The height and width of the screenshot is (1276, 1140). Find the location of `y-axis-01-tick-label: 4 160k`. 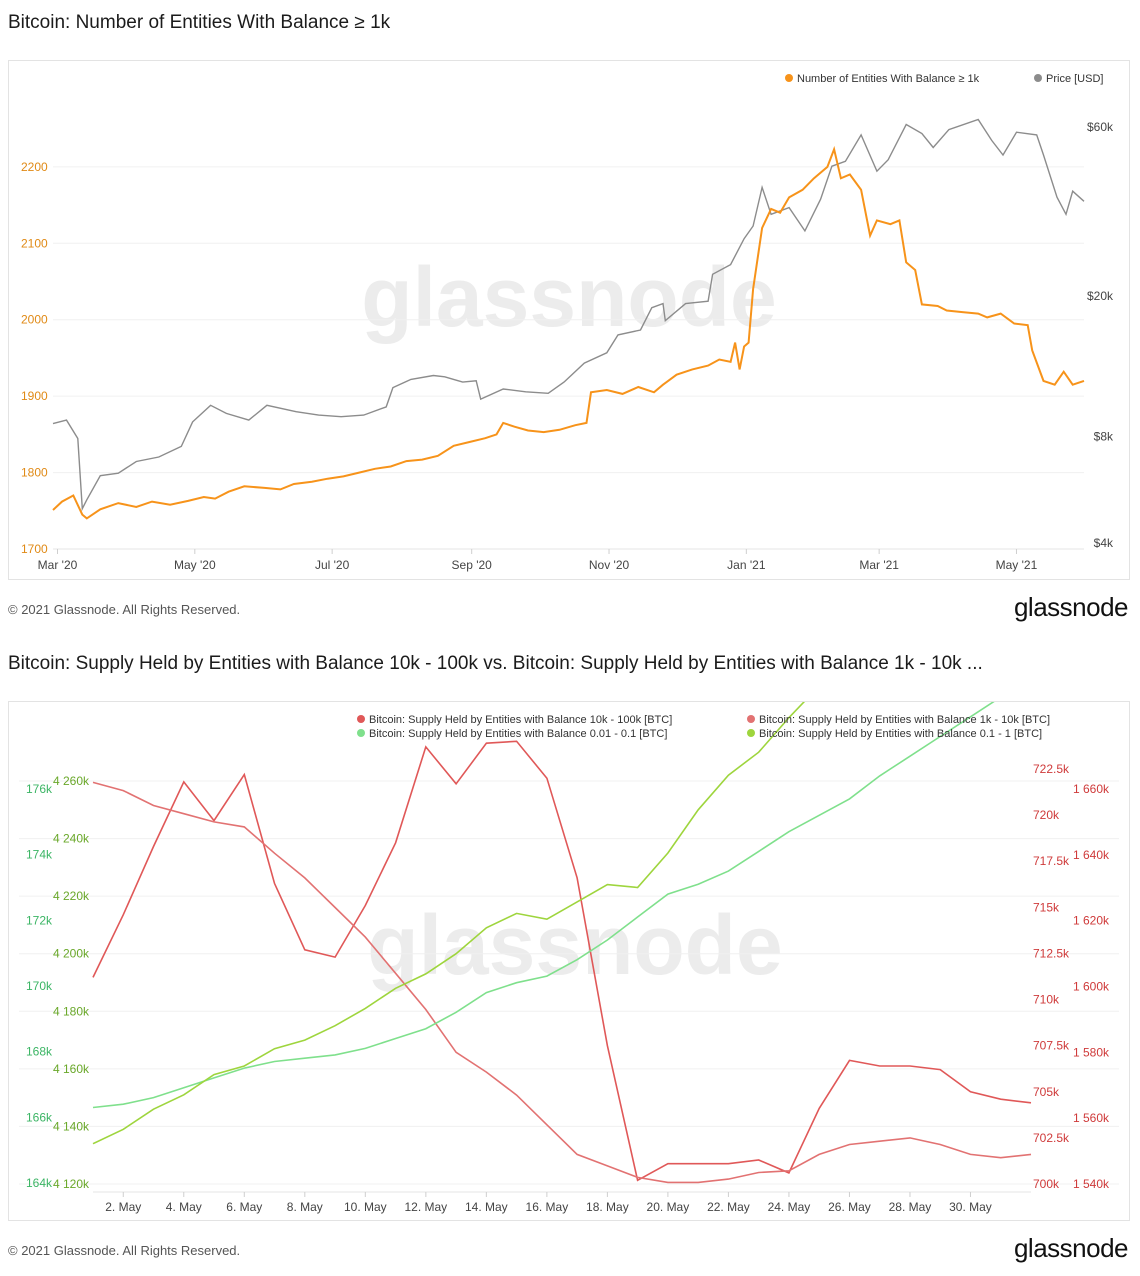

y-axis-01-tick-label: 4 160k is located at coordinates (71, 1069).